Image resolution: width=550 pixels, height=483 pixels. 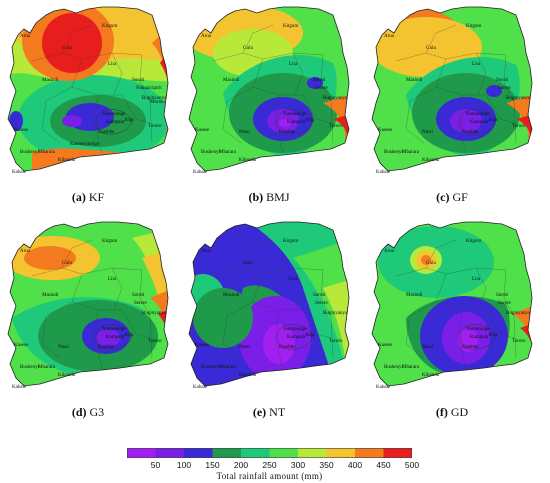 What do you see at coordinates (25, 36) in the screenshot?
I see `town-label: Arua` at bounding box center [25, 36].